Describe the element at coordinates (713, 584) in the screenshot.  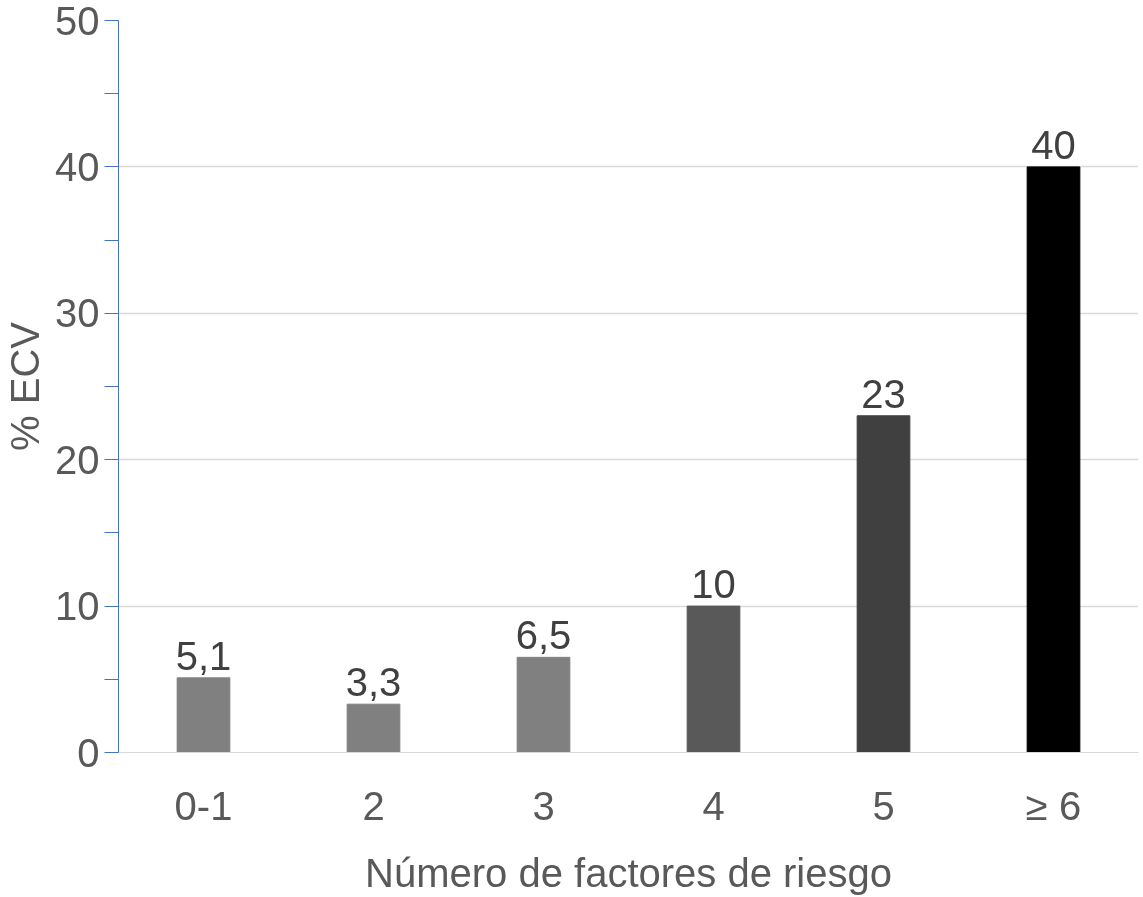
I see `data-label: 10` at that location.